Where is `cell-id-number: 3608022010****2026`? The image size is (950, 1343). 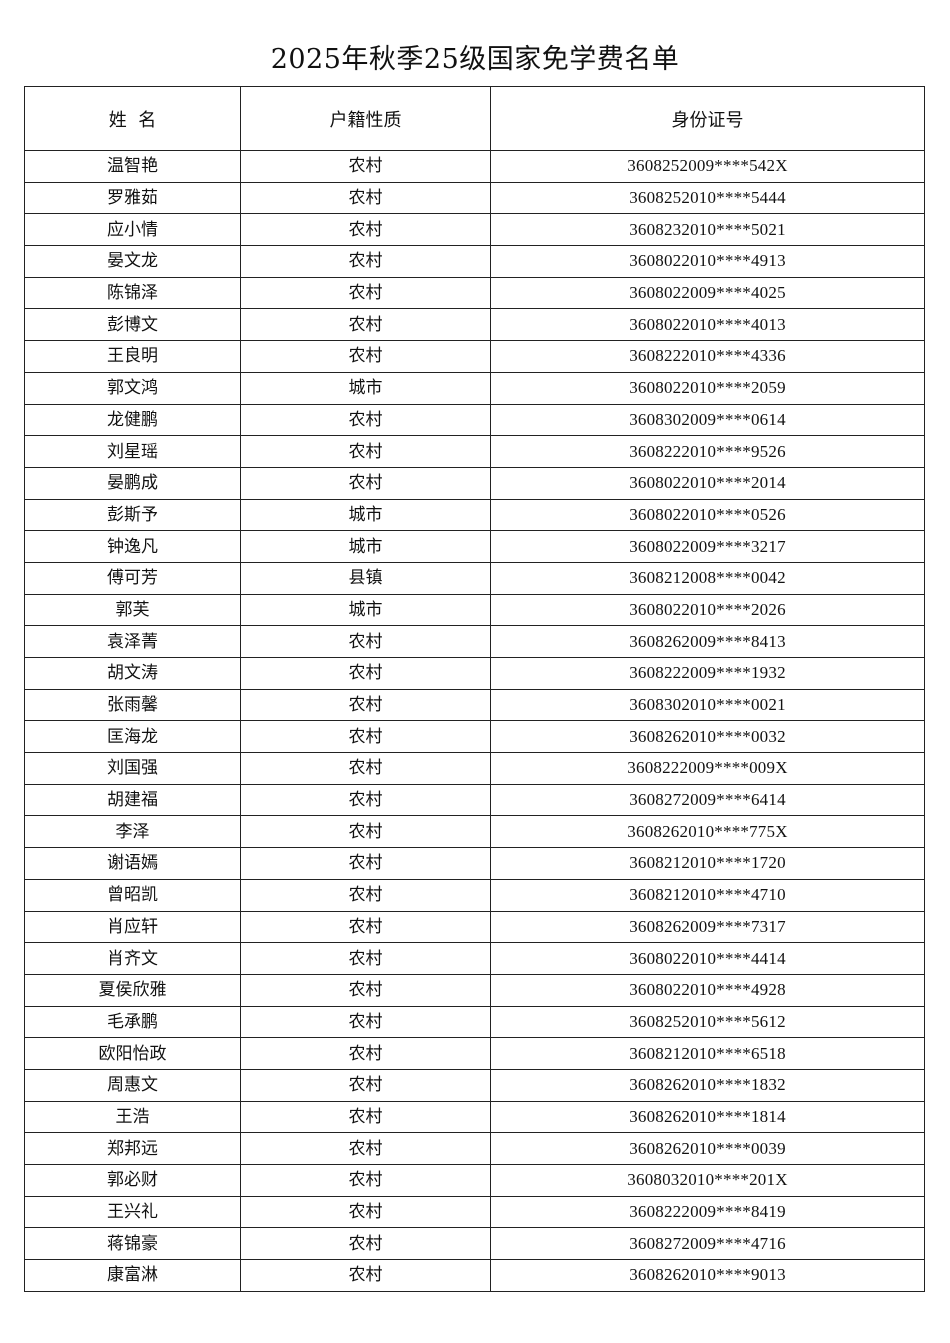 cell-id-number: 3608022010****2026 is located at coordinates (707, 610).